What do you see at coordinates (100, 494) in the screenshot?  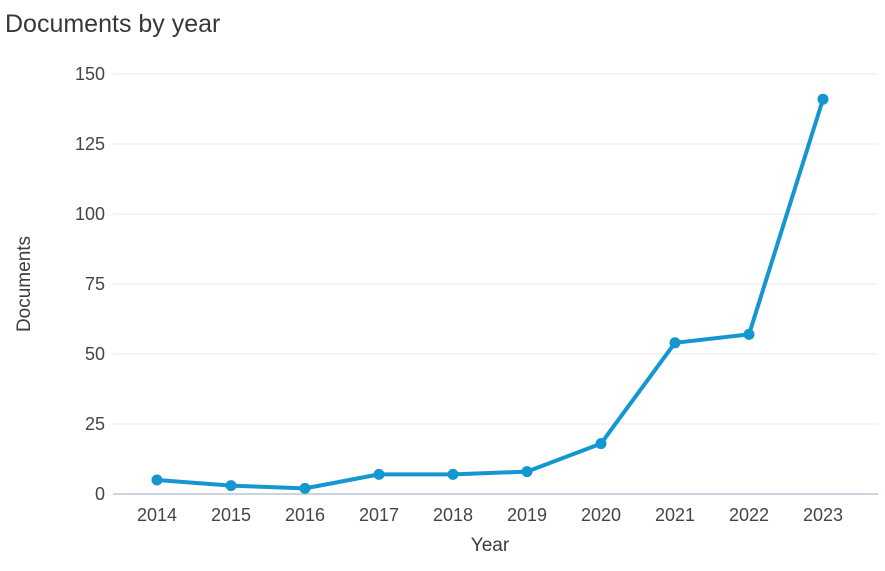 I see `y-tick-label-0: 0` at bounding box center [100, 494].